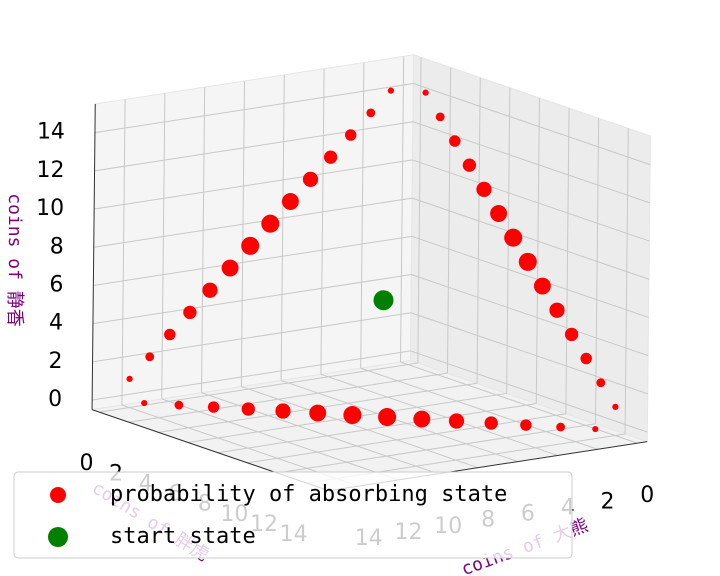  What do you see at coordinates (308, 494) in the screenshot?
I see `legend-label: probability of absorbing state` at bounding box center [308, 494].